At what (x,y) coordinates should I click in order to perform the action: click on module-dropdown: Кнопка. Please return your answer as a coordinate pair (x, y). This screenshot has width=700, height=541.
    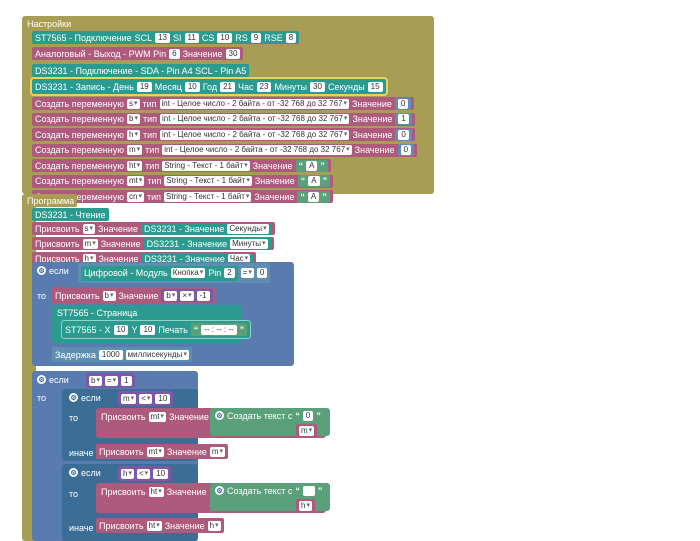
    Looking at the image, I should click on (188, 273).